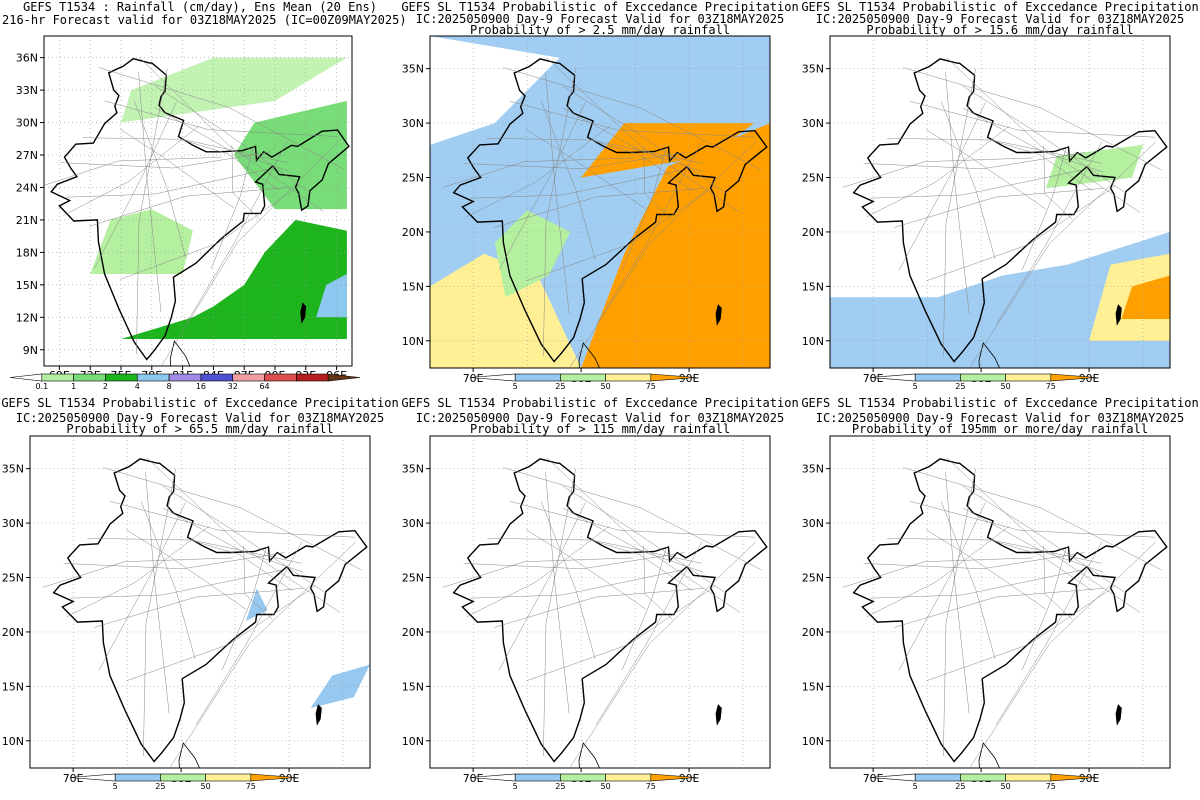 The height and width of the screenshot is (800, 1200). I want to click on colorbar-label: 0.1, so click(41, 386).